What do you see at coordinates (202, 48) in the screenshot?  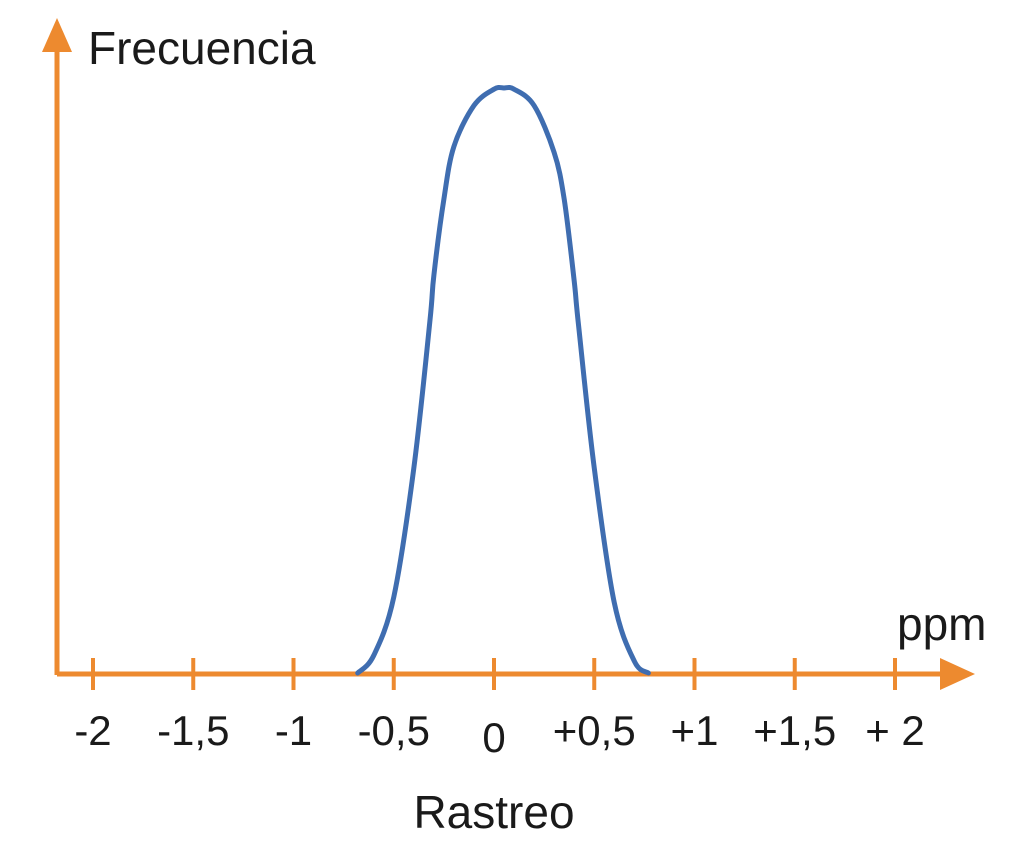 I see `y-axis-title: Frecuencia` at bounding box center [202, 48].